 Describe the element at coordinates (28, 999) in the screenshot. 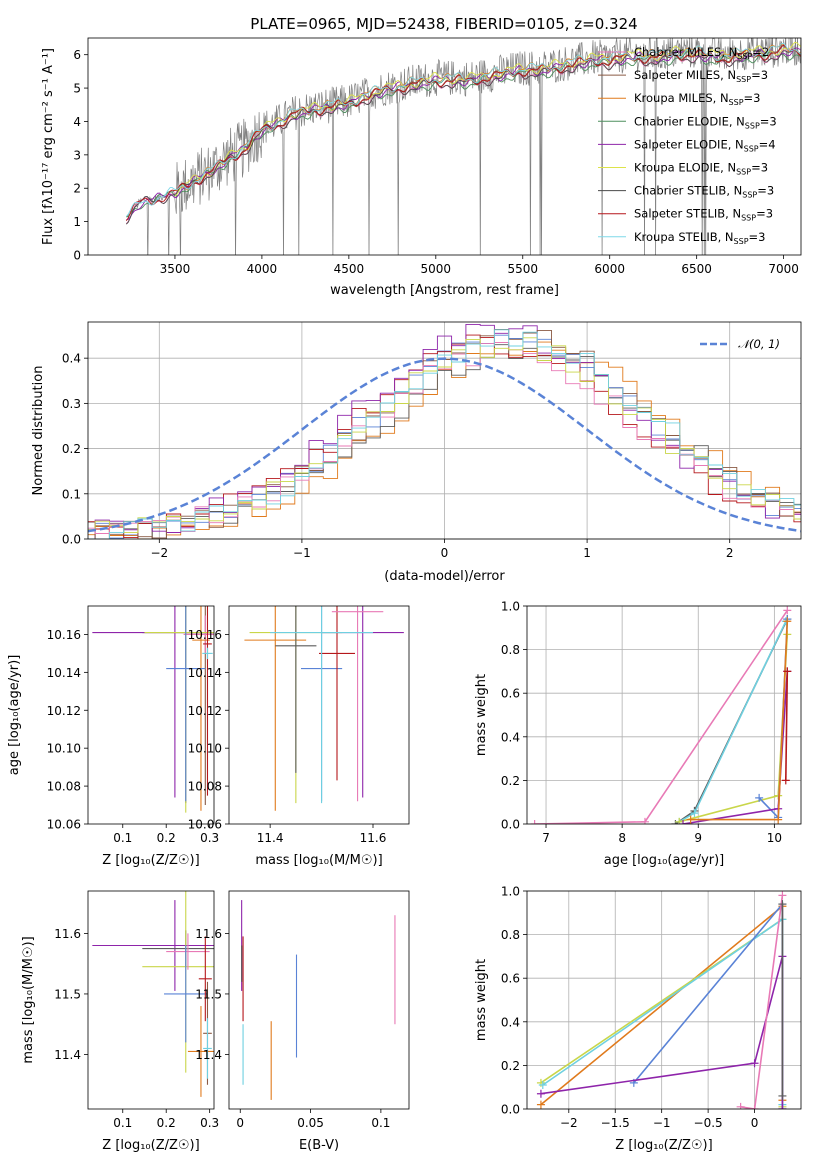

I see `y-axis-label: mass [log₁₀(M/M☉)]` at that location.